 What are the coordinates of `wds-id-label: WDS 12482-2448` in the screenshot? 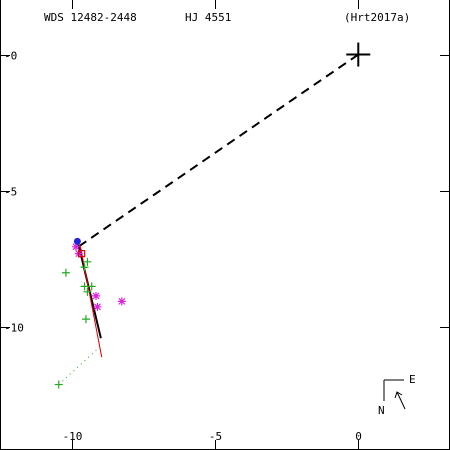 It's located at (90, 17).